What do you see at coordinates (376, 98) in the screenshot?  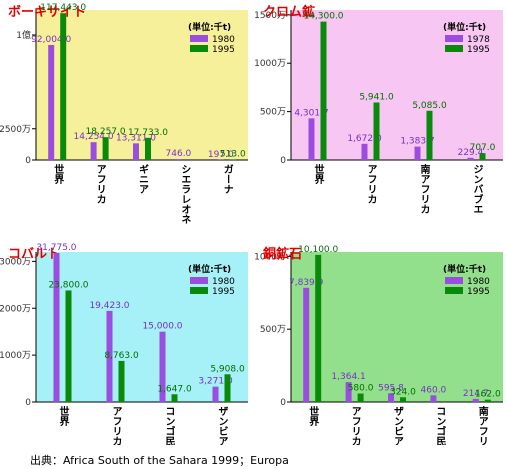 I see `value-label: 5,941.0` at bounding box center [376, 98].